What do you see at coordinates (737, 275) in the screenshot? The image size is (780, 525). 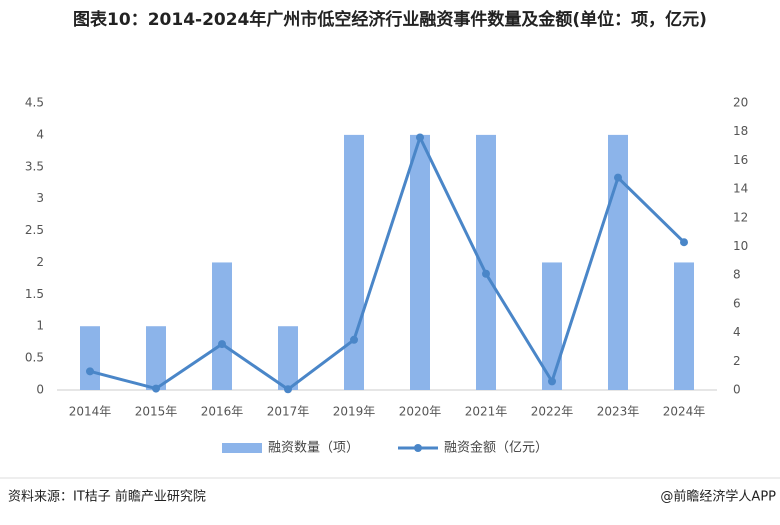 I see `y2-tick-label: 8` at bounding box center [737, 275].